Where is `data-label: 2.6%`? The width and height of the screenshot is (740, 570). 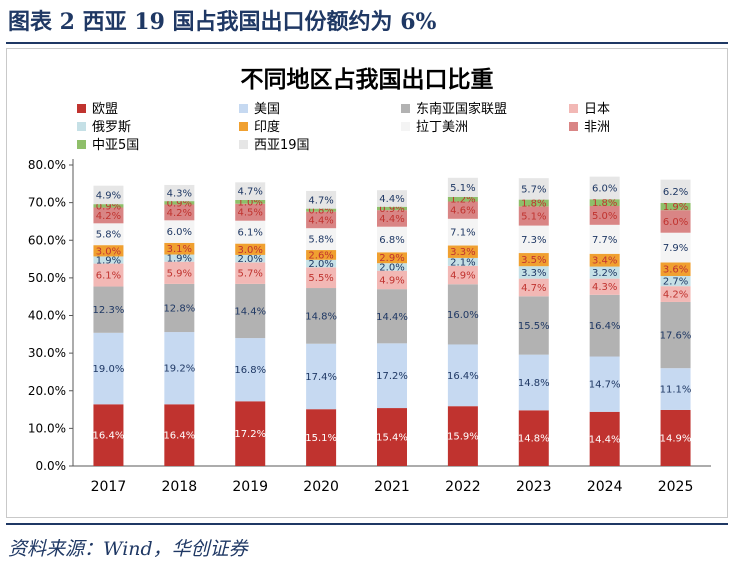 data-label: 2.6% is located at coordinates (320, 255).